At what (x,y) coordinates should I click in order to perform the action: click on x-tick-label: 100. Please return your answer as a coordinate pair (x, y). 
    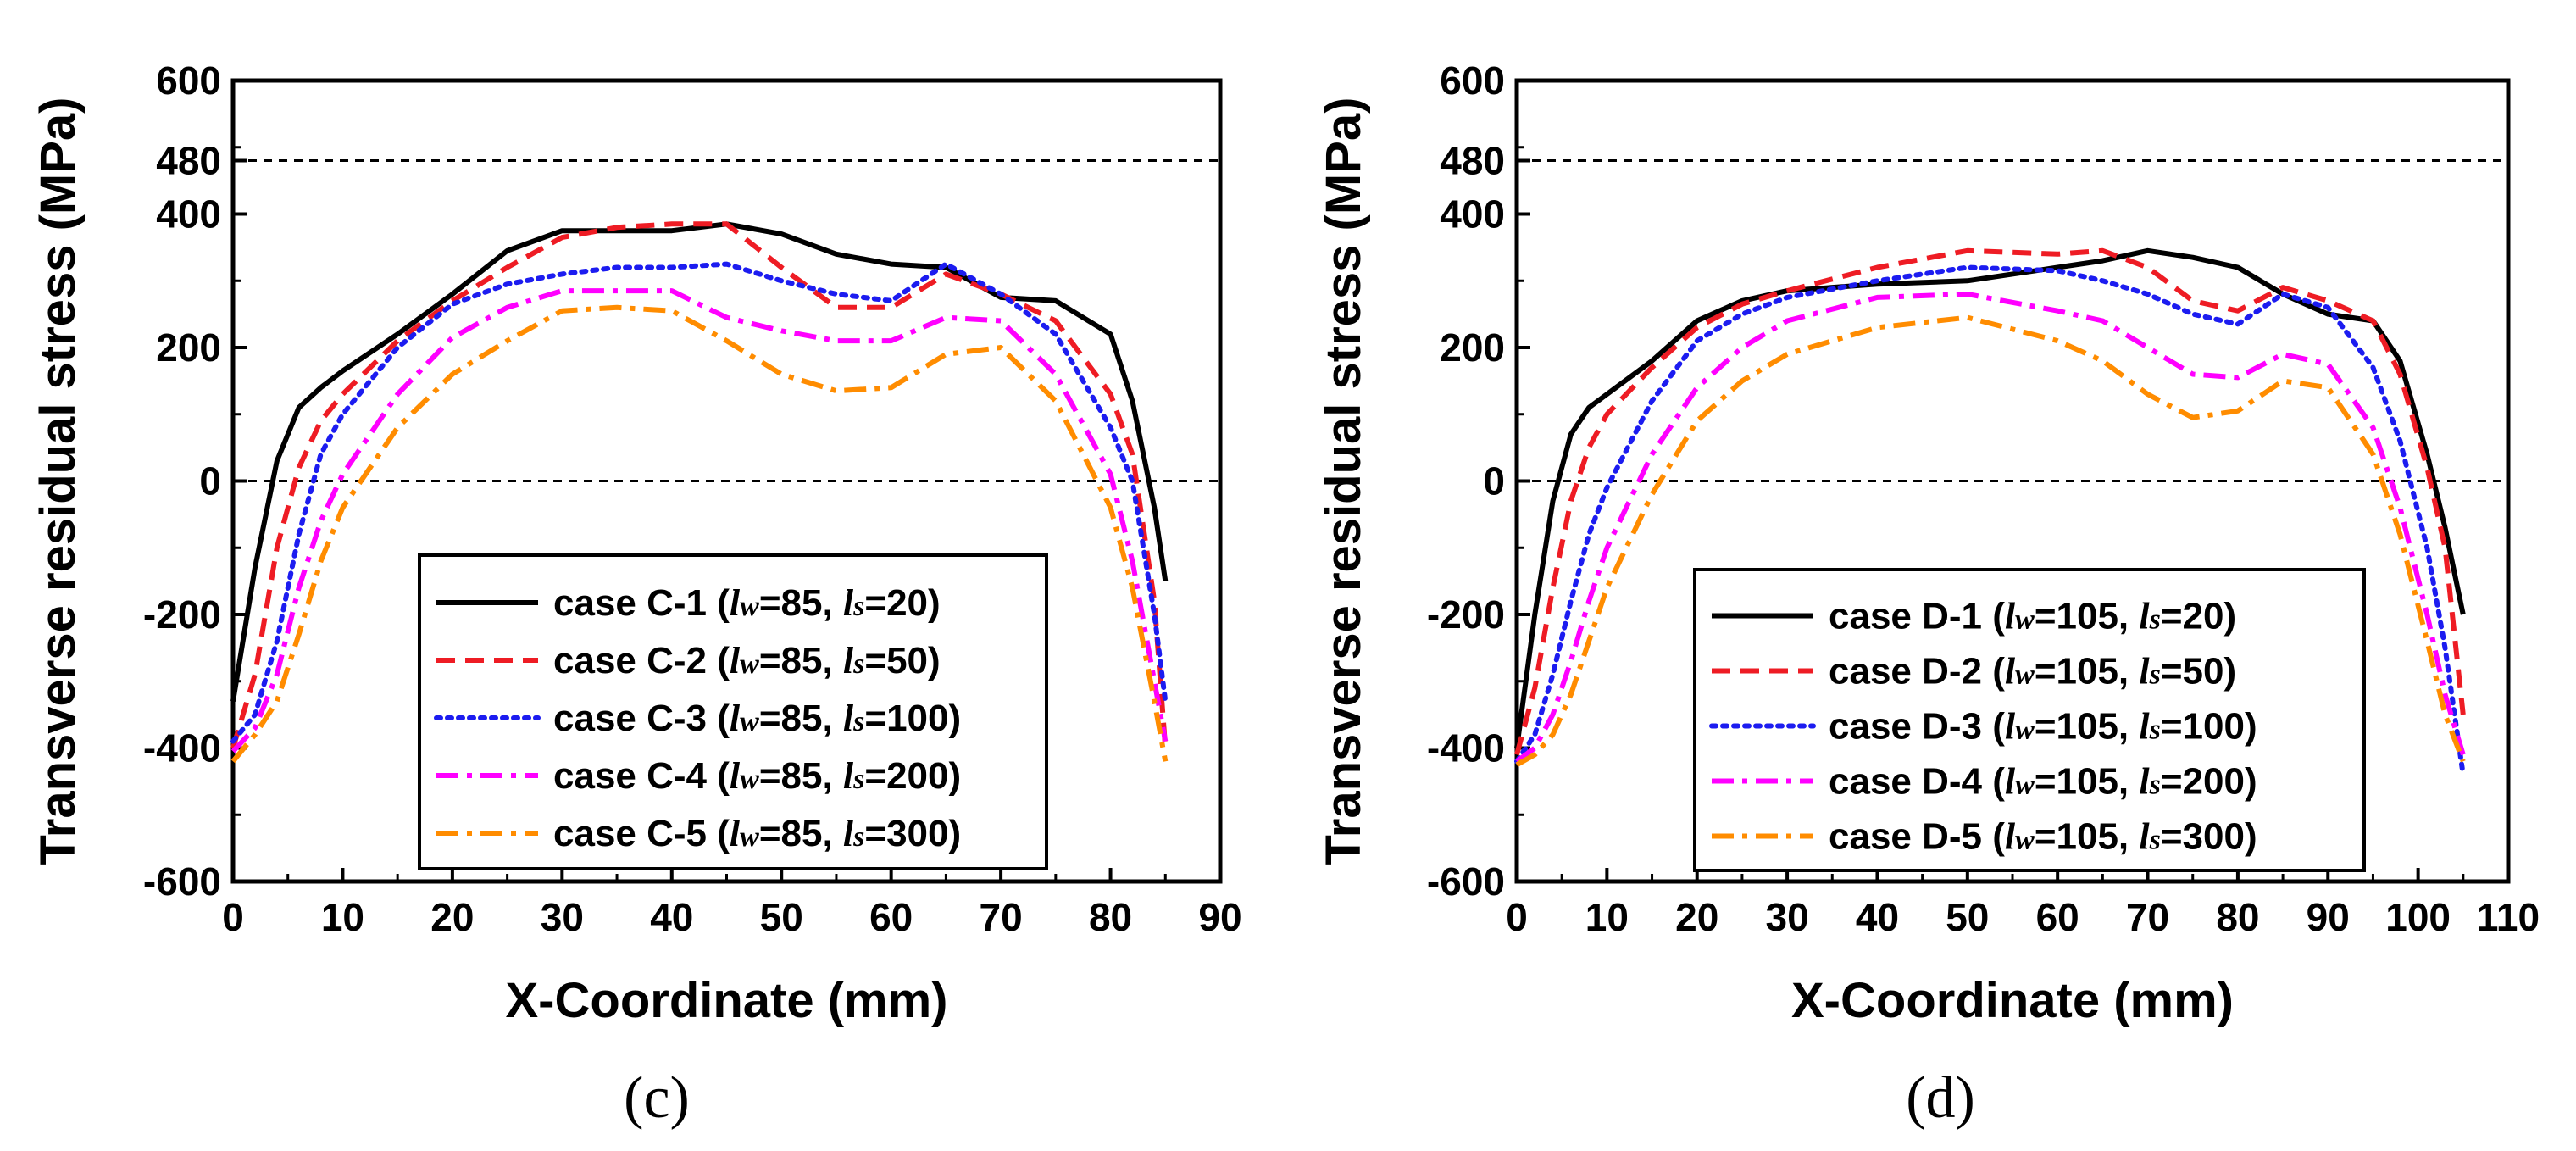
    Looking at the image, I should click on (2418, 917).